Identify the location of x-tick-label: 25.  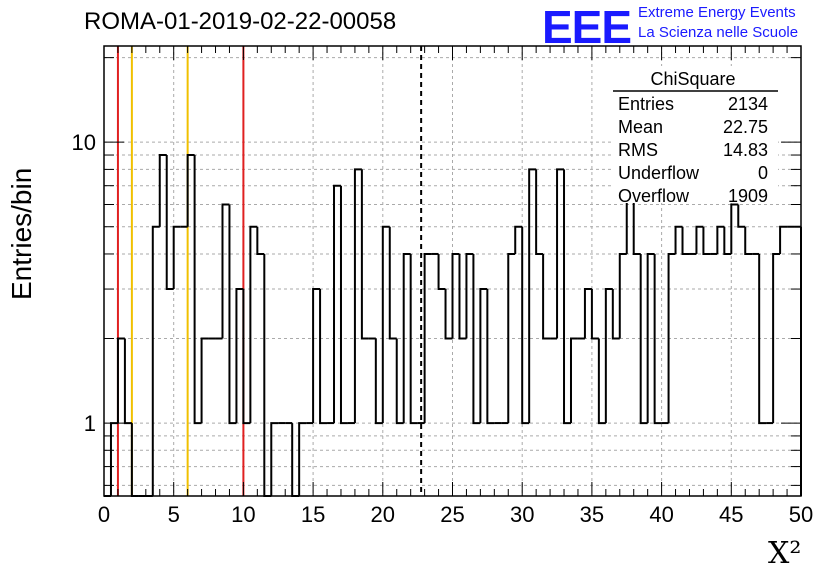
(452, 514).